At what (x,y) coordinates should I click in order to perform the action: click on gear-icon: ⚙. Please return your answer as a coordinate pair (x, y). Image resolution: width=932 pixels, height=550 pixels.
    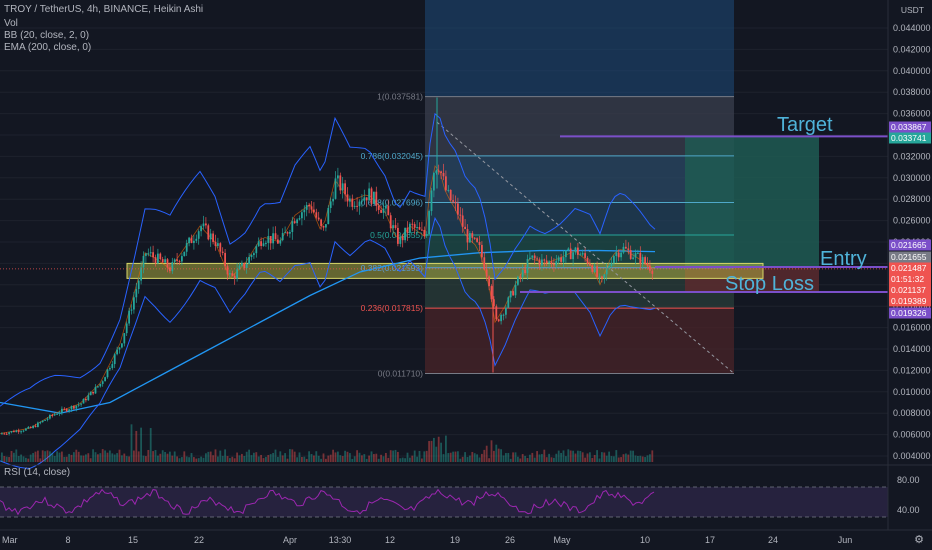
    Looking at the image, I should click on (919, 540).